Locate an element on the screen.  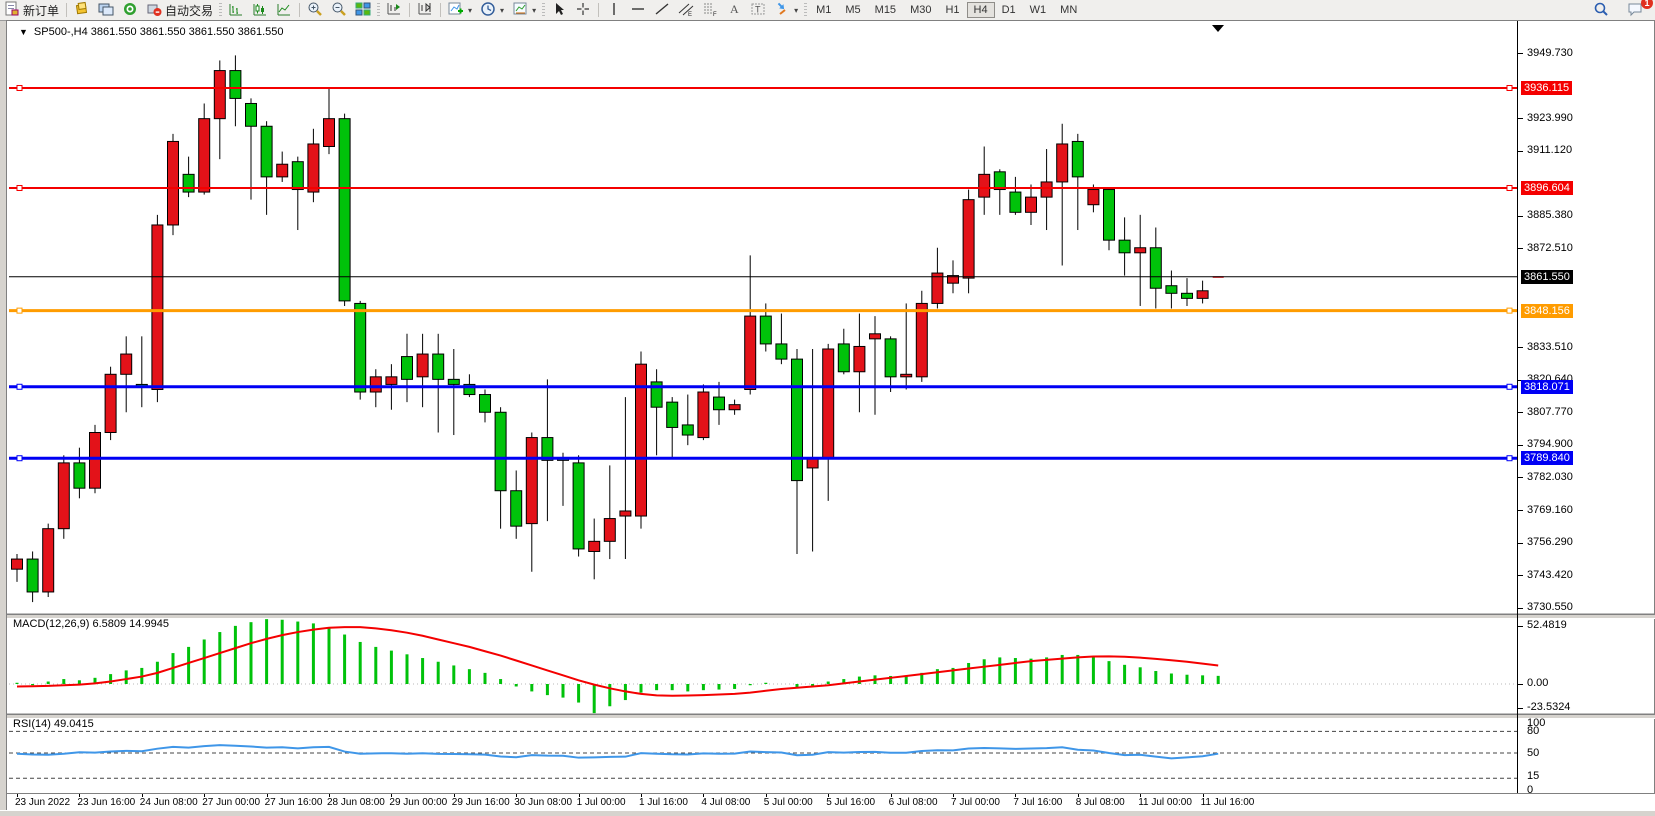
vertical-line-icon is located at coordinates (614, 10).